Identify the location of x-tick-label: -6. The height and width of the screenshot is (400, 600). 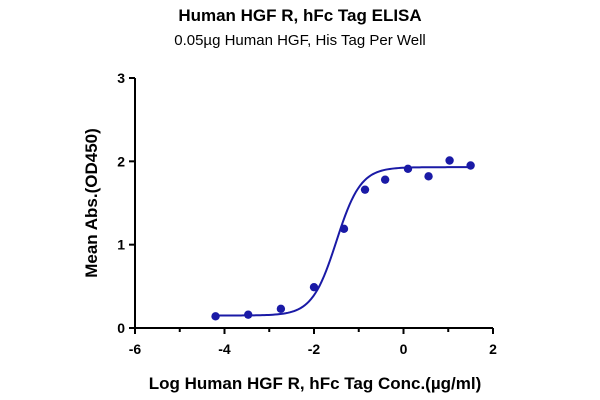
(135, 349).